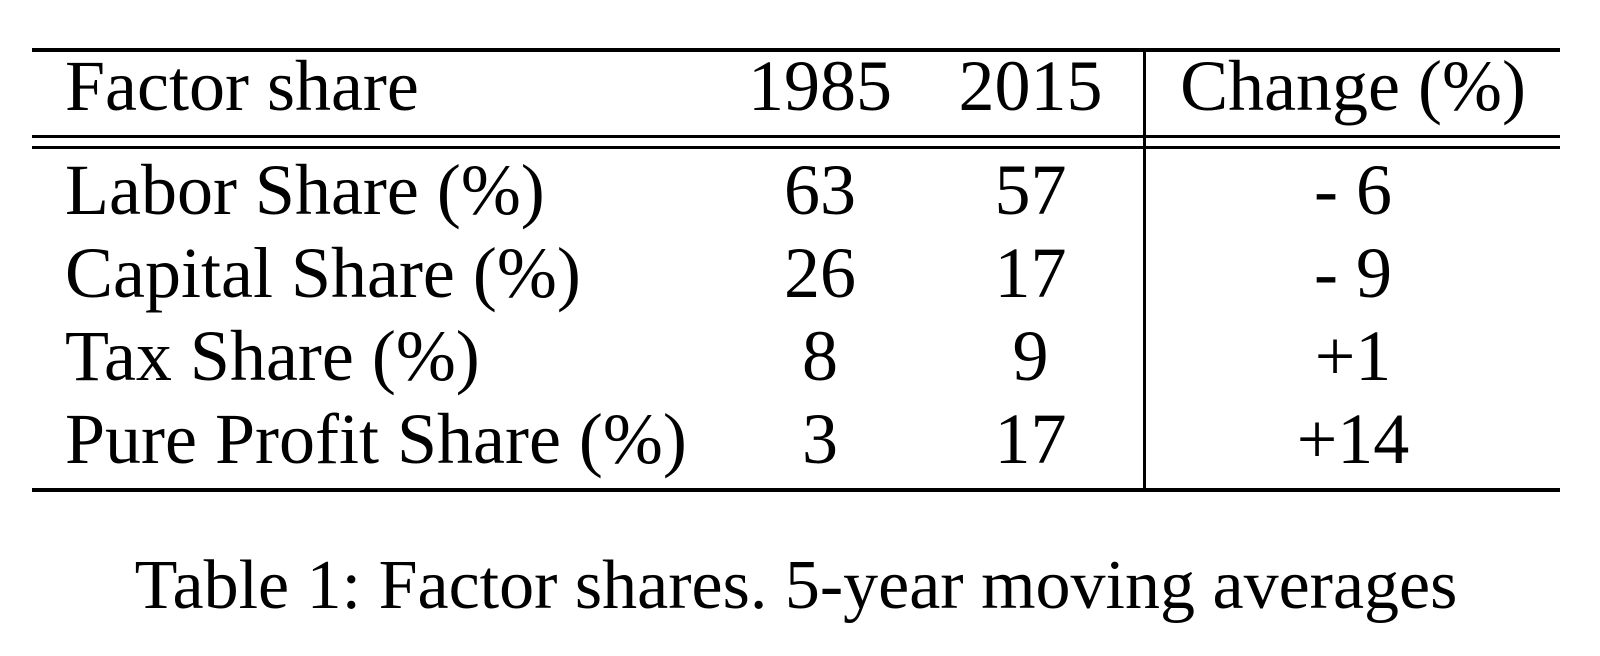 This screenshot has height=656, width=1600. Describe the element at coordinates (820, 356) in the screenshot. I see `value-1985: 8` at that location.